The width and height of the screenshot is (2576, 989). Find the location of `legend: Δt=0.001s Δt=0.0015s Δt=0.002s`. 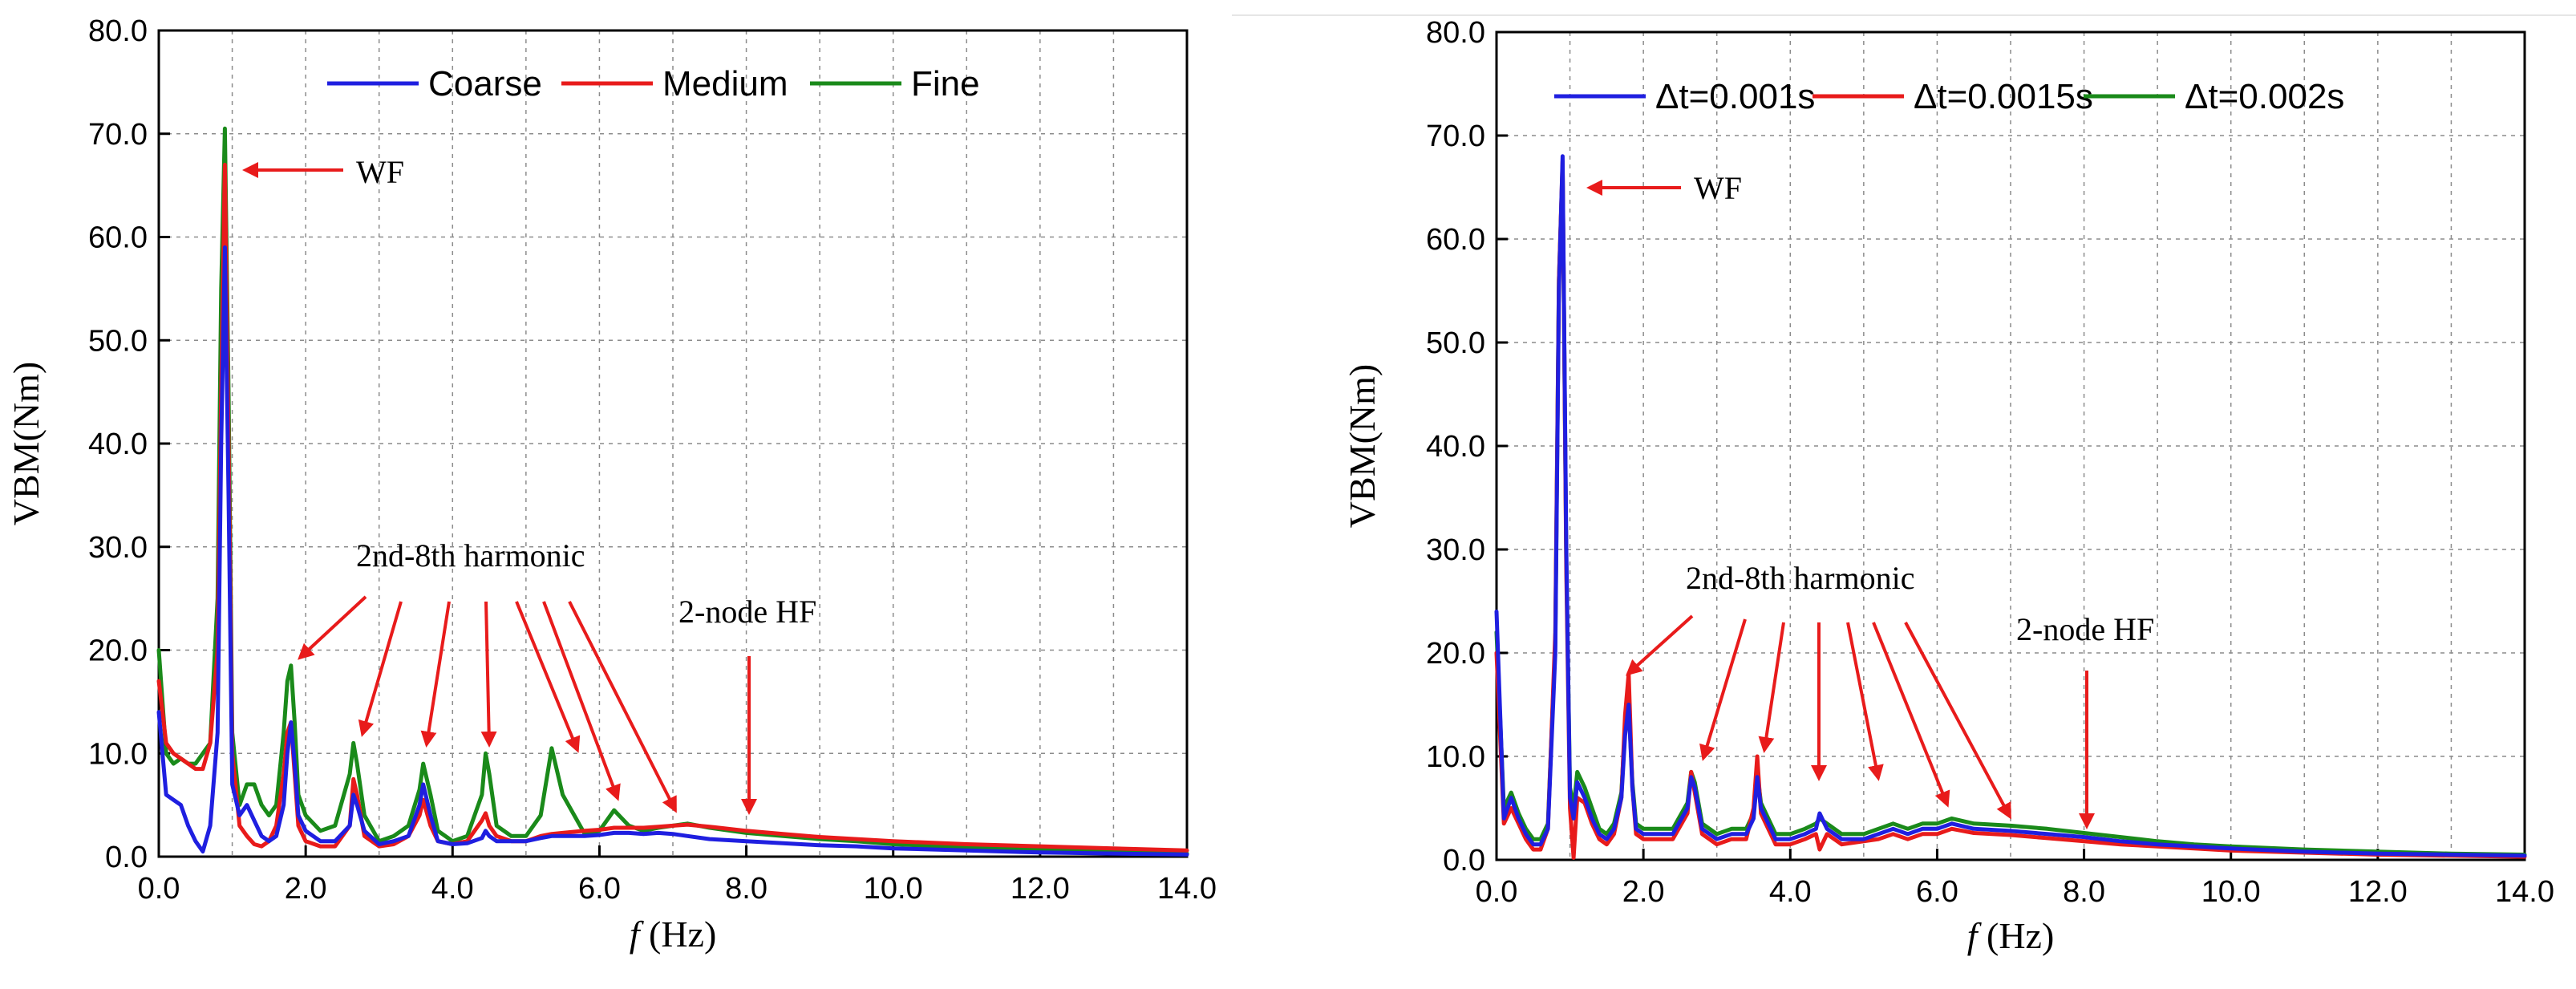

legend: Δt=0.001s Δt=0.0015s Δt=0.002s is located at coordinates (1949, 96).